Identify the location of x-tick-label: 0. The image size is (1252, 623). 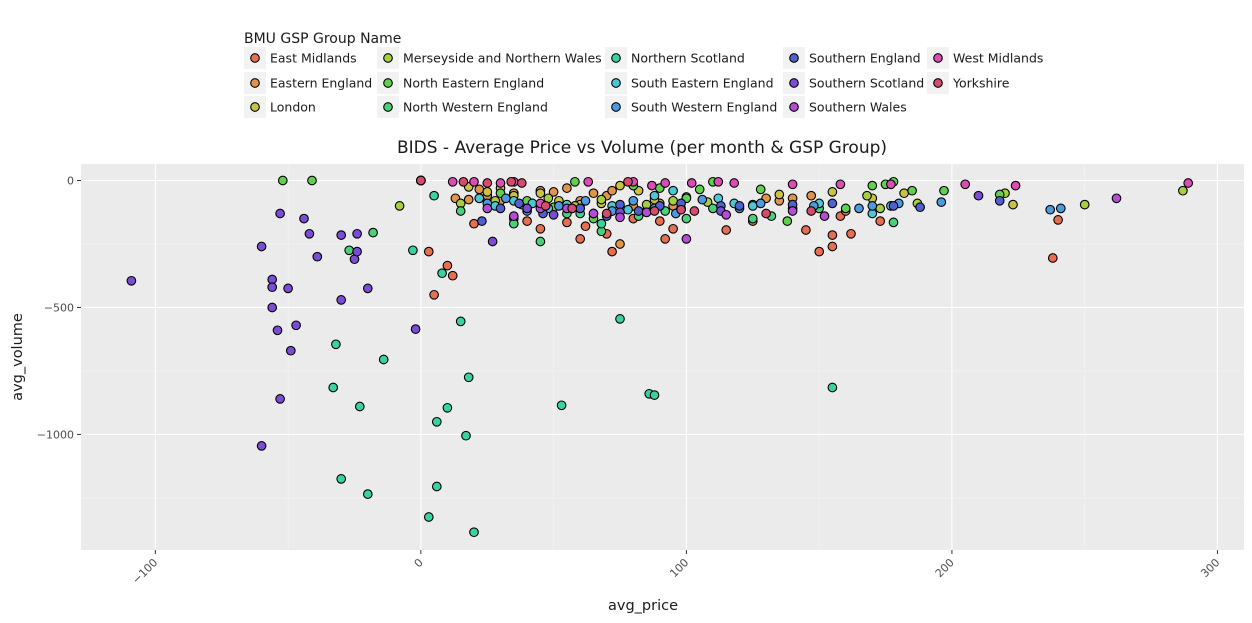
(419, 563).